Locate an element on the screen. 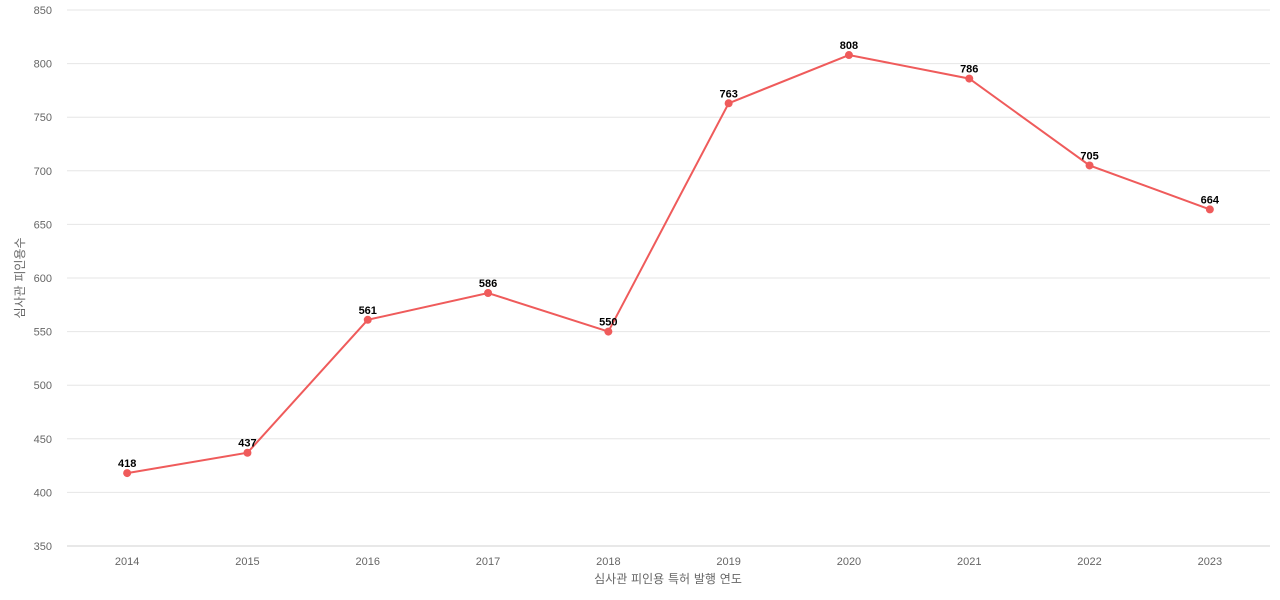  y-tick-label: 500 is located at coordinates (43, 386).